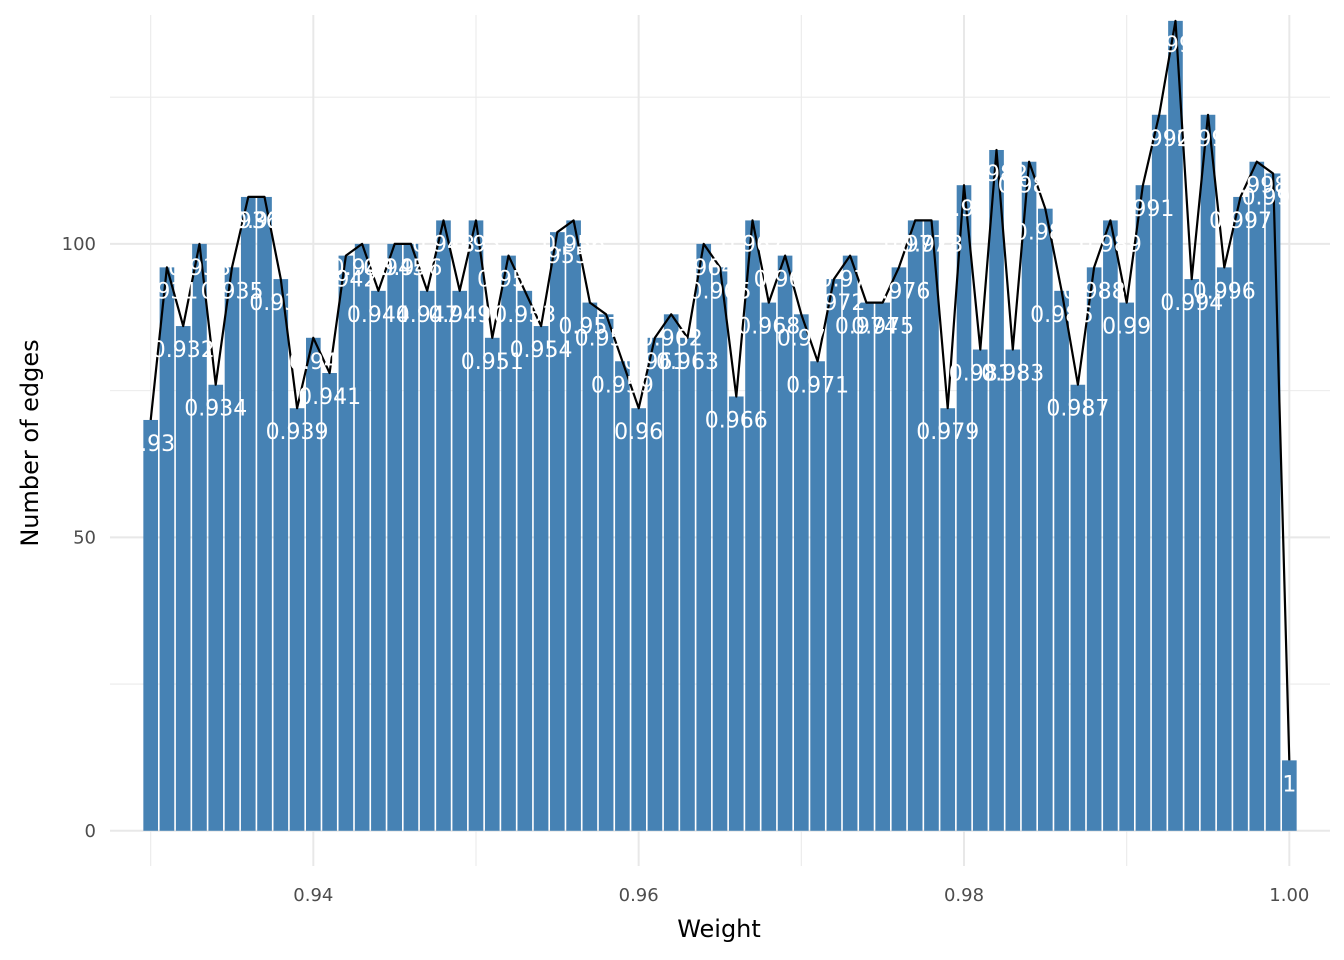 This screenshot has width=1344, height=960. I want to click on bar-label: 0.957, so click(589, 327).